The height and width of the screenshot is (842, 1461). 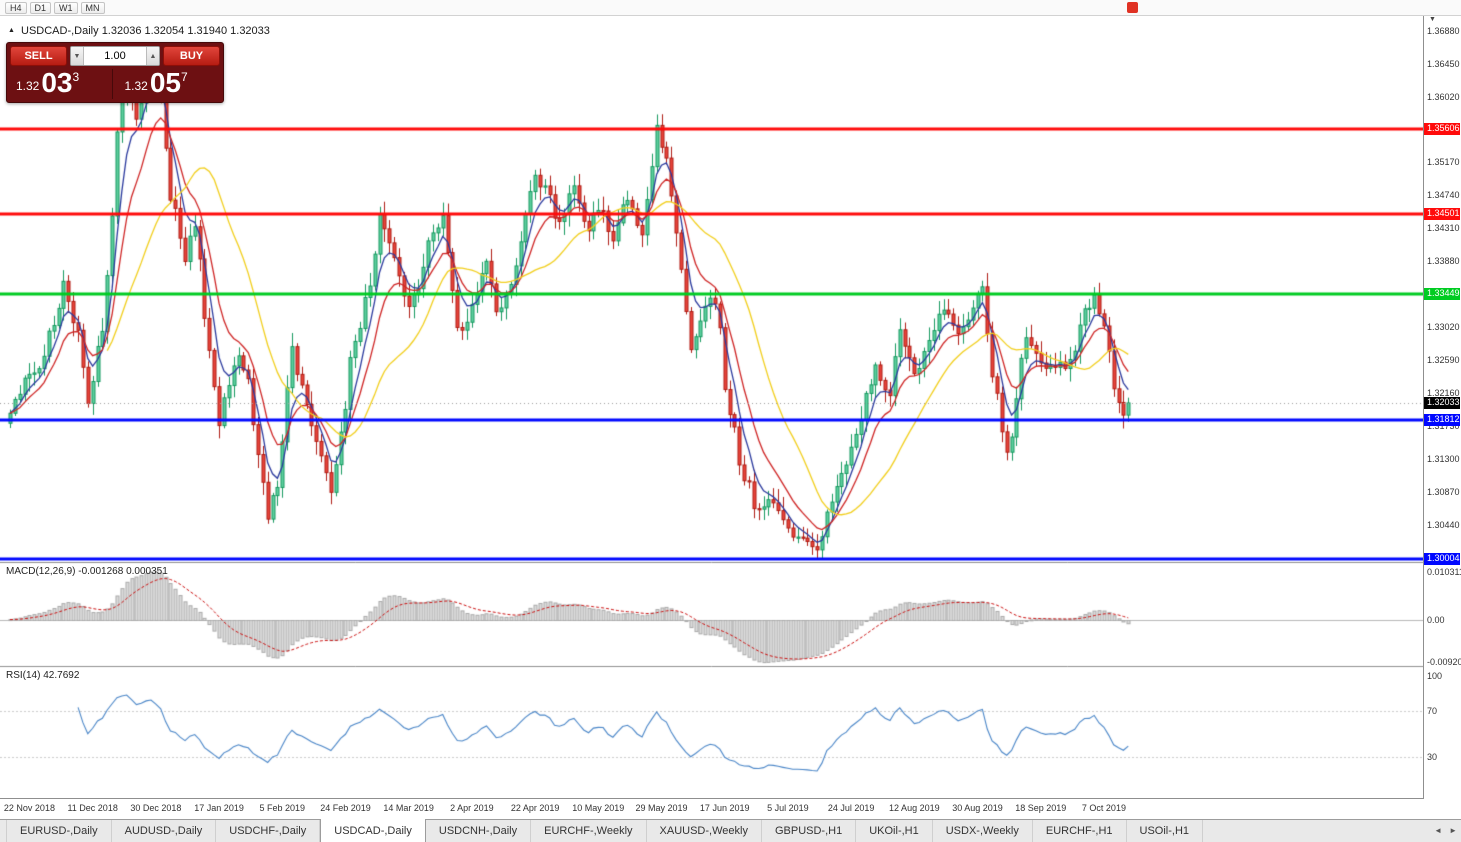 What do you see at coordinates (1442, 402) in the screenshot?
I see `current-price-badge: 1.32033` at bounding box center [1442, 402].